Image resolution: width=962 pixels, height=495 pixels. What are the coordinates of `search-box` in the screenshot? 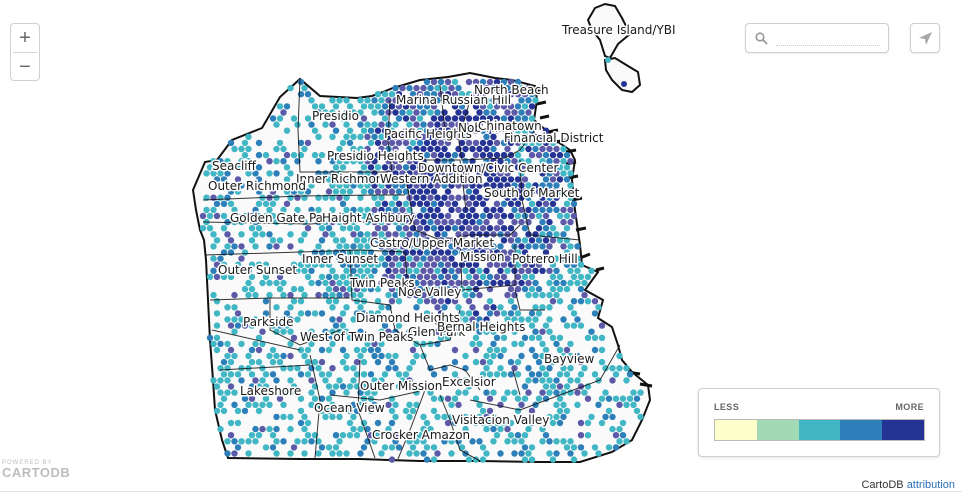 It's located at (817, 38).